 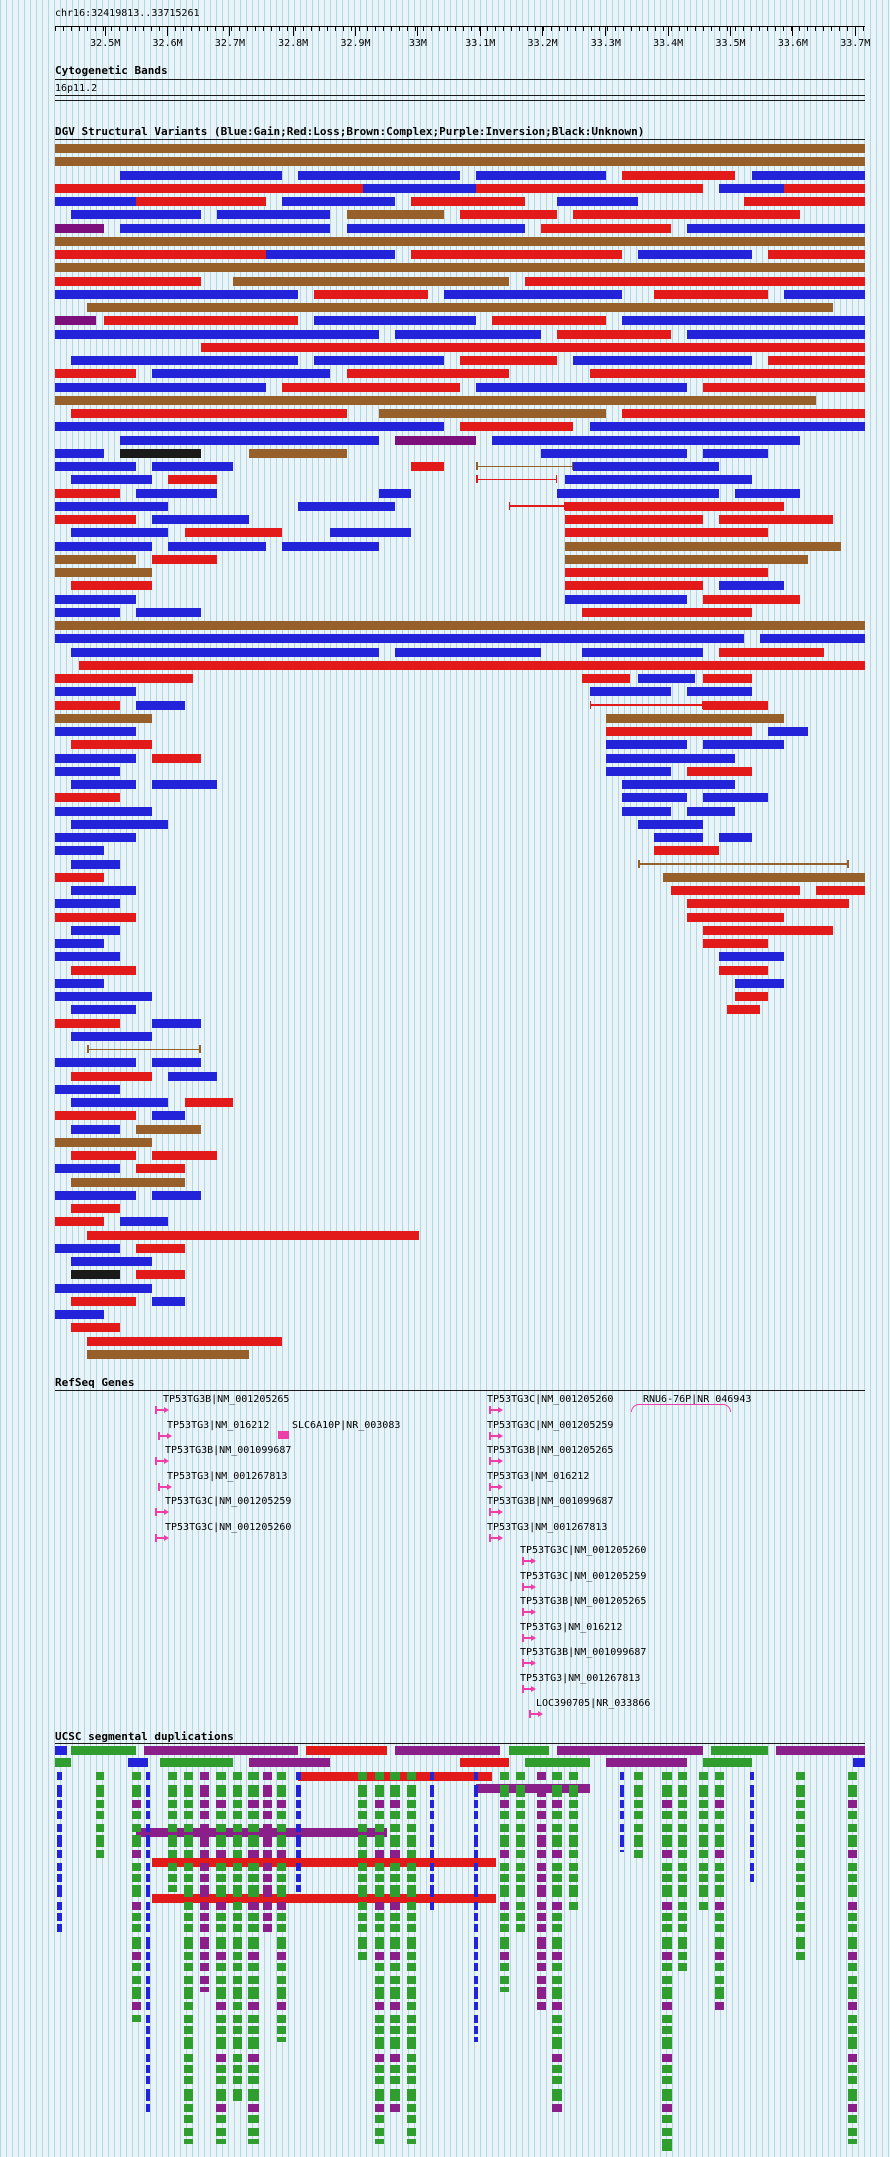 I want to click on gene-label: LOC390705|NR_033866, so click(x=593, y=1703).